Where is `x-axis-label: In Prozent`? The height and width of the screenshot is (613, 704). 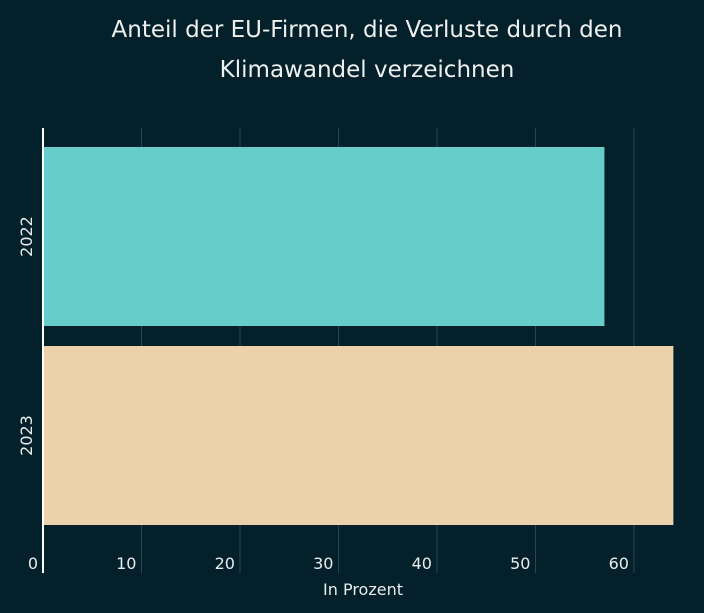
x-axis-label: In Prozent is located at coordinates (363, 589).